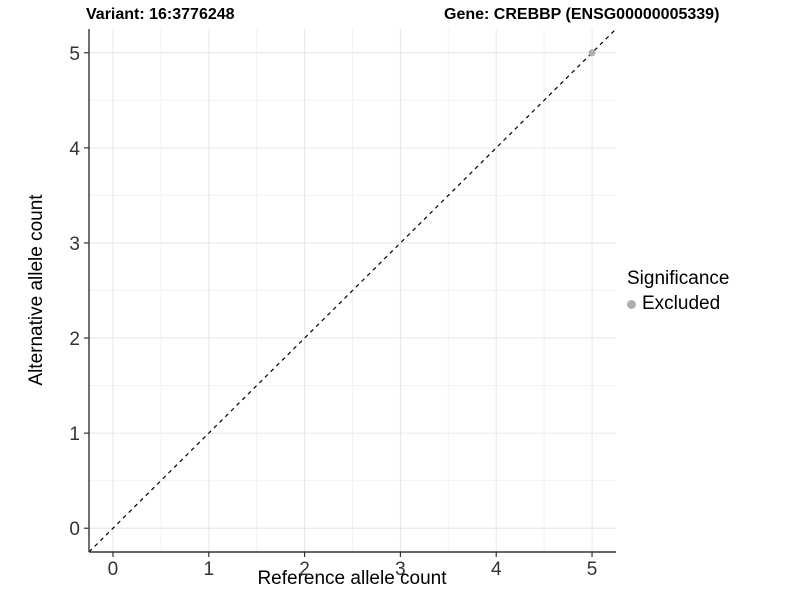  Describe the element at coordinates (400, 569) in the screenshot. I see `x-tick-label: 3` at that location.